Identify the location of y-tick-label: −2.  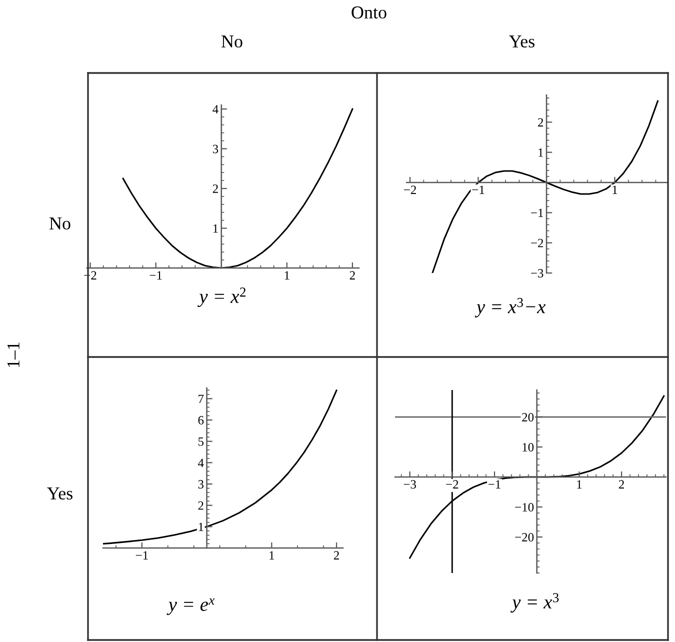
(537, 243).